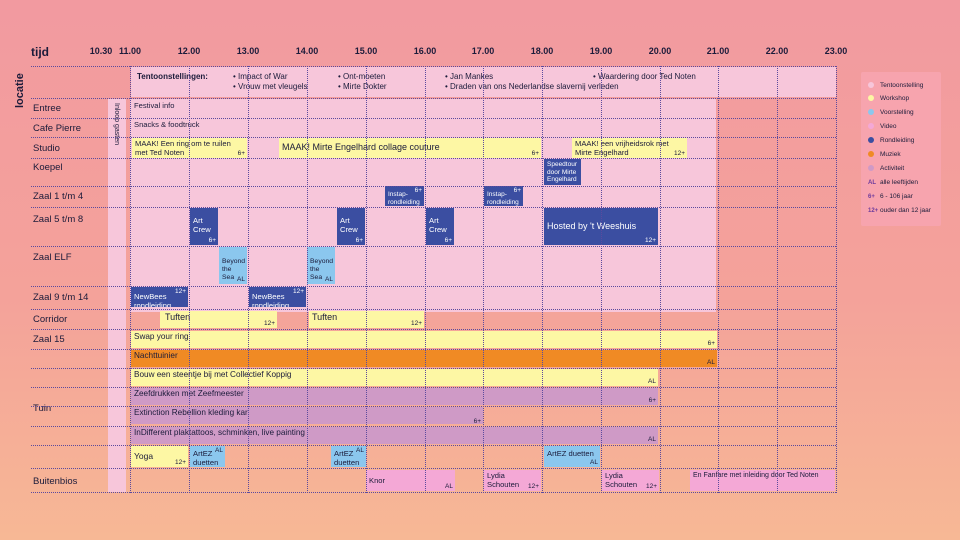  What do you see at coordinates (424, 358) in the screenshot?
I see `event-nachttuinier: Nachttuinier AL` at bounding box center [424, 358].